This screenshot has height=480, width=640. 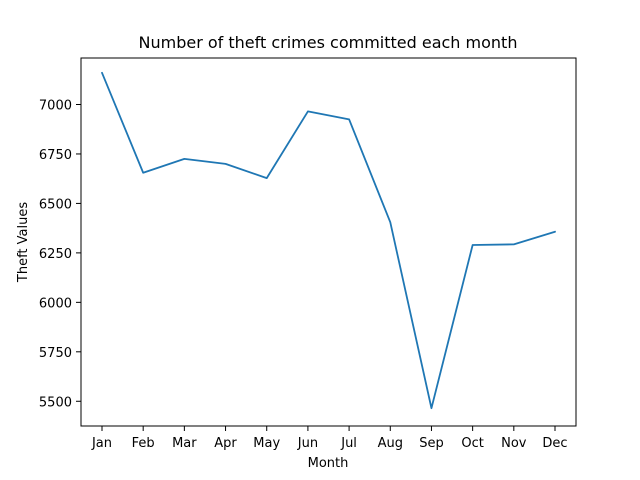 What do you see at coordinates (55, 402) in the screenshot?
I see `y-tick-label: 5500` at bounding box center [55, 402].